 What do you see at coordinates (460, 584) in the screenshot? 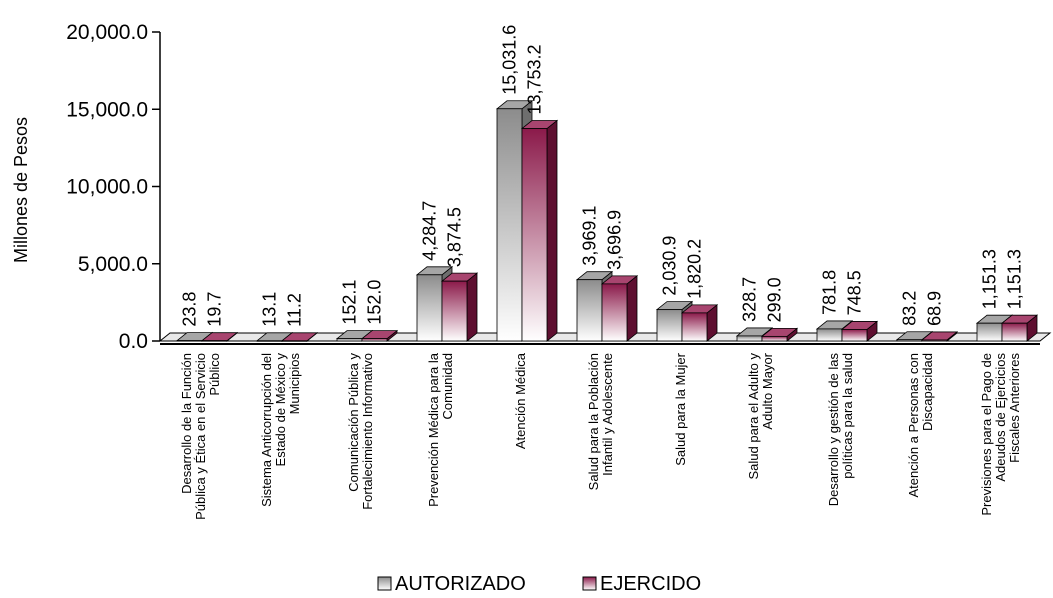
I see `legend-label-autorizado: AUTORIZADO` at bounding box center [460, 584].